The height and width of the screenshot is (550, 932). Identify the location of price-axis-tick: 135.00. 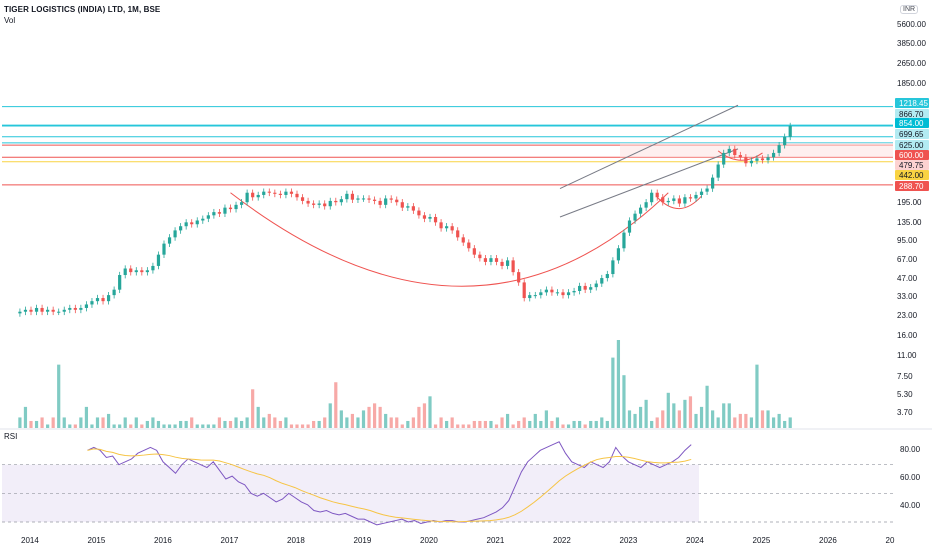
(909, 222).